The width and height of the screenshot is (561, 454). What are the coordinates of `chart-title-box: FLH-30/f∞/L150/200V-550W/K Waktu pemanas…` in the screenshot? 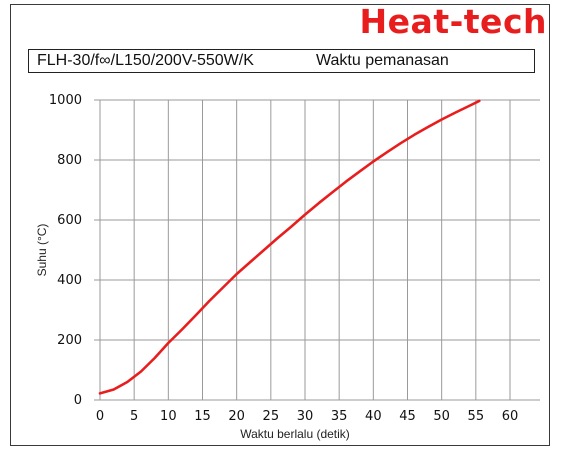 It's located at (281, 61).